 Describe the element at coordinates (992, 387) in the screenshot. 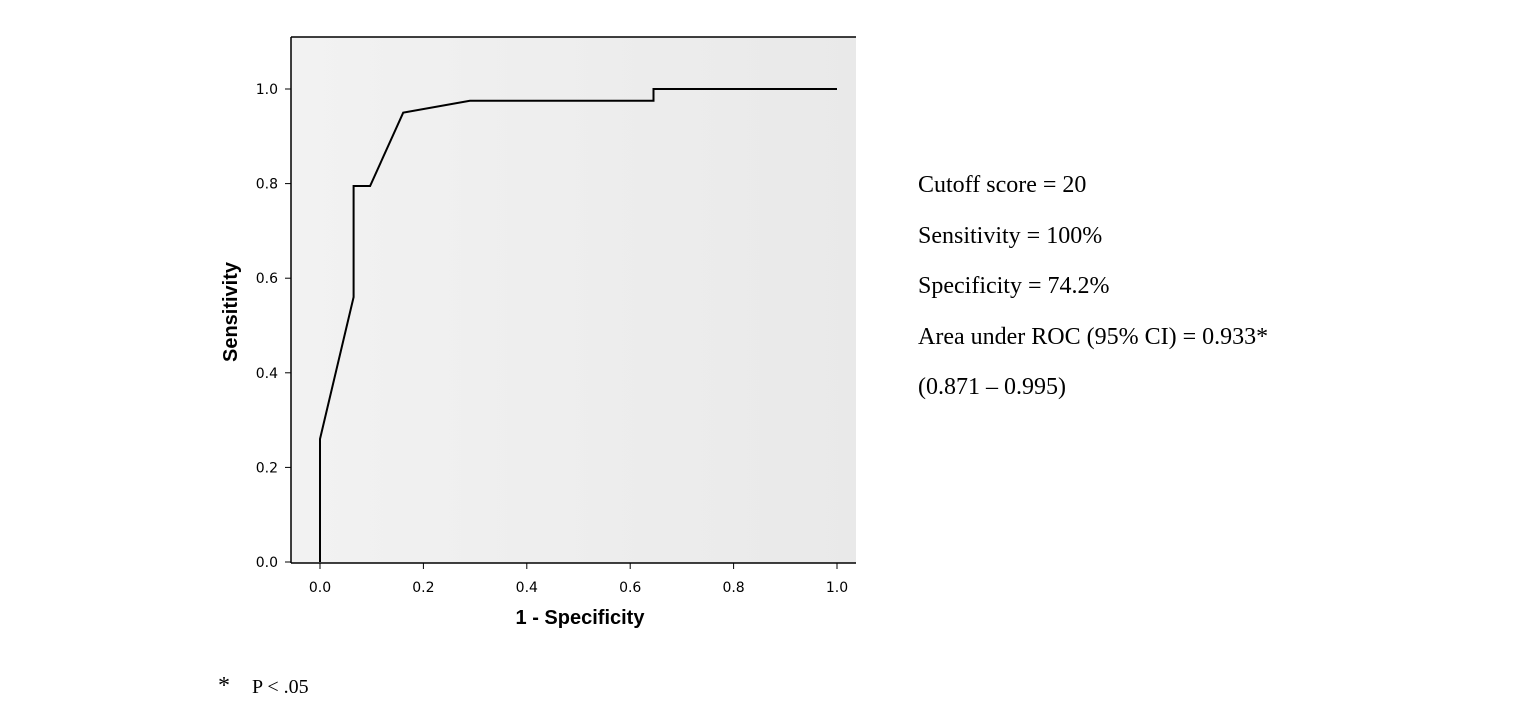

I see `confidence-interval-text: (0.871 – 0.995)` at that location.